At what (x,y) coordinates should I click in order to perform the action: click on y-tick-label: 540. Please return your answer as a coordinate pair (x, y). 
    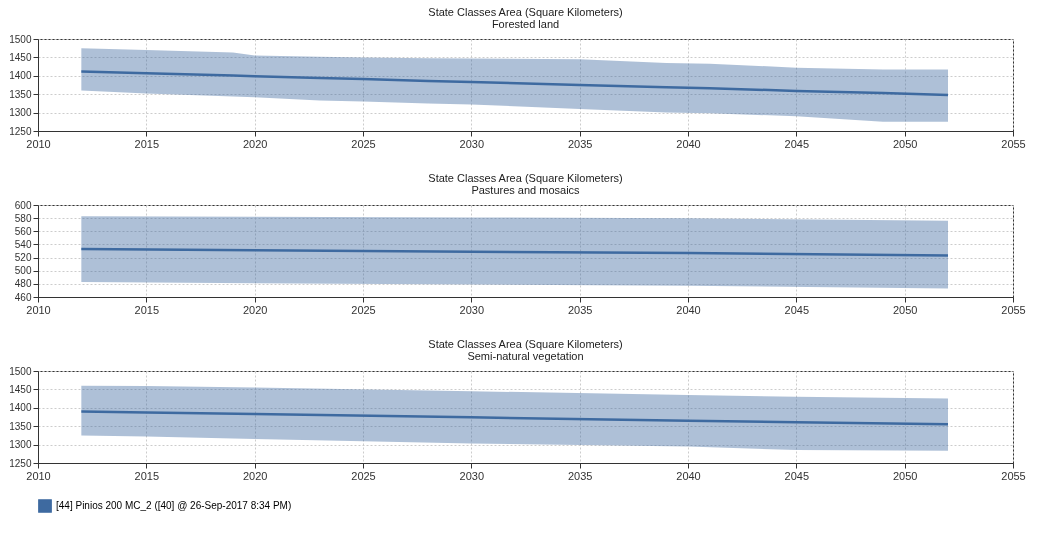
    Looking at the image, I should click on (23, 244).